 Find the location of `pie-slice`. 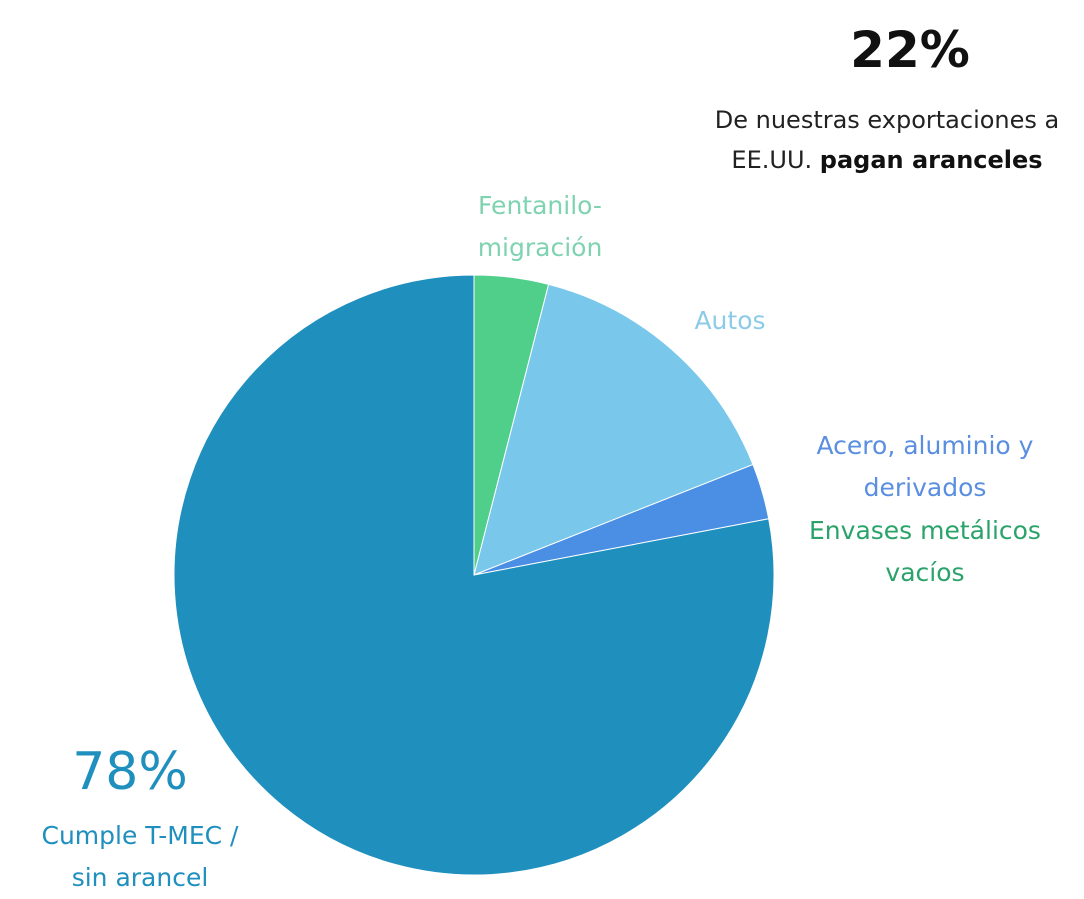

pie-slice is located at coordinates (613, 429).